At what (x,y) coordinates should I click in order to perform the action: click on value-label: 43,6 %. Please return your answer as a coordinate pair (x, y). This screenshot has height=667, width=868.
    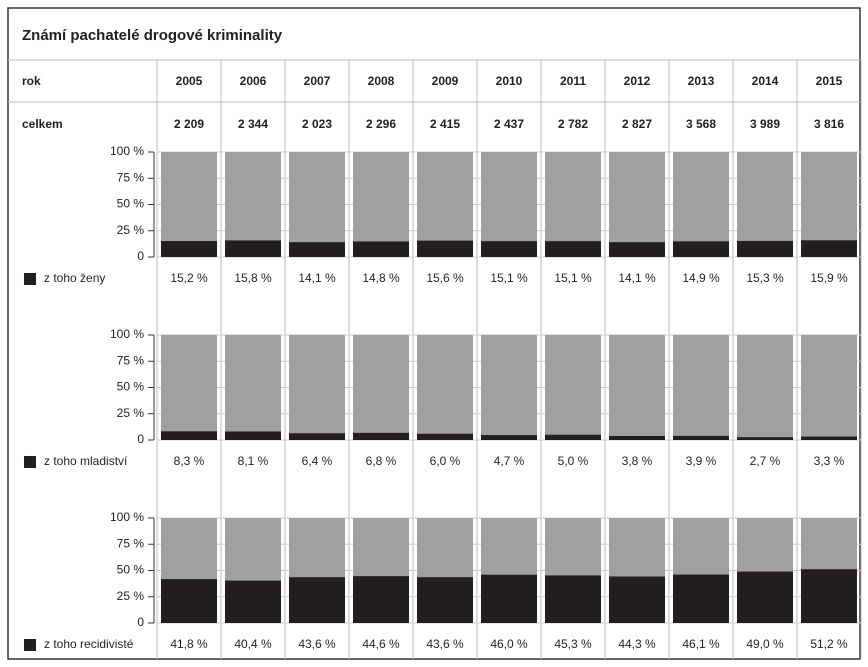
    Looking at the image, I should click on (445, 644).